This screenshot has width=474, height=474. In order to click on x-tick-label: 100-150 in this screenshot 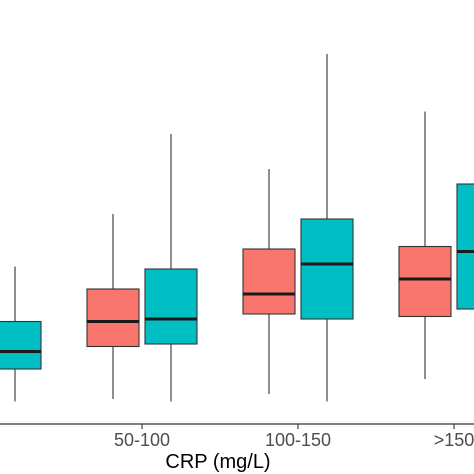, I will do `click(298, 440)`.